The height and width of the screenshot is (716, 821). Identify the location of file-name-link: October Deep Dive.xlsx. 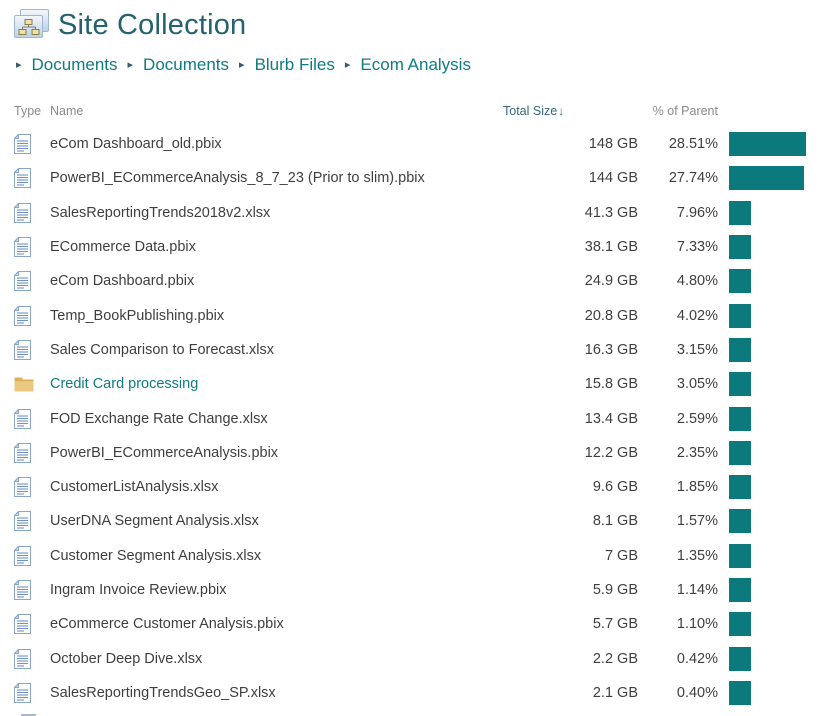
(126, 658).